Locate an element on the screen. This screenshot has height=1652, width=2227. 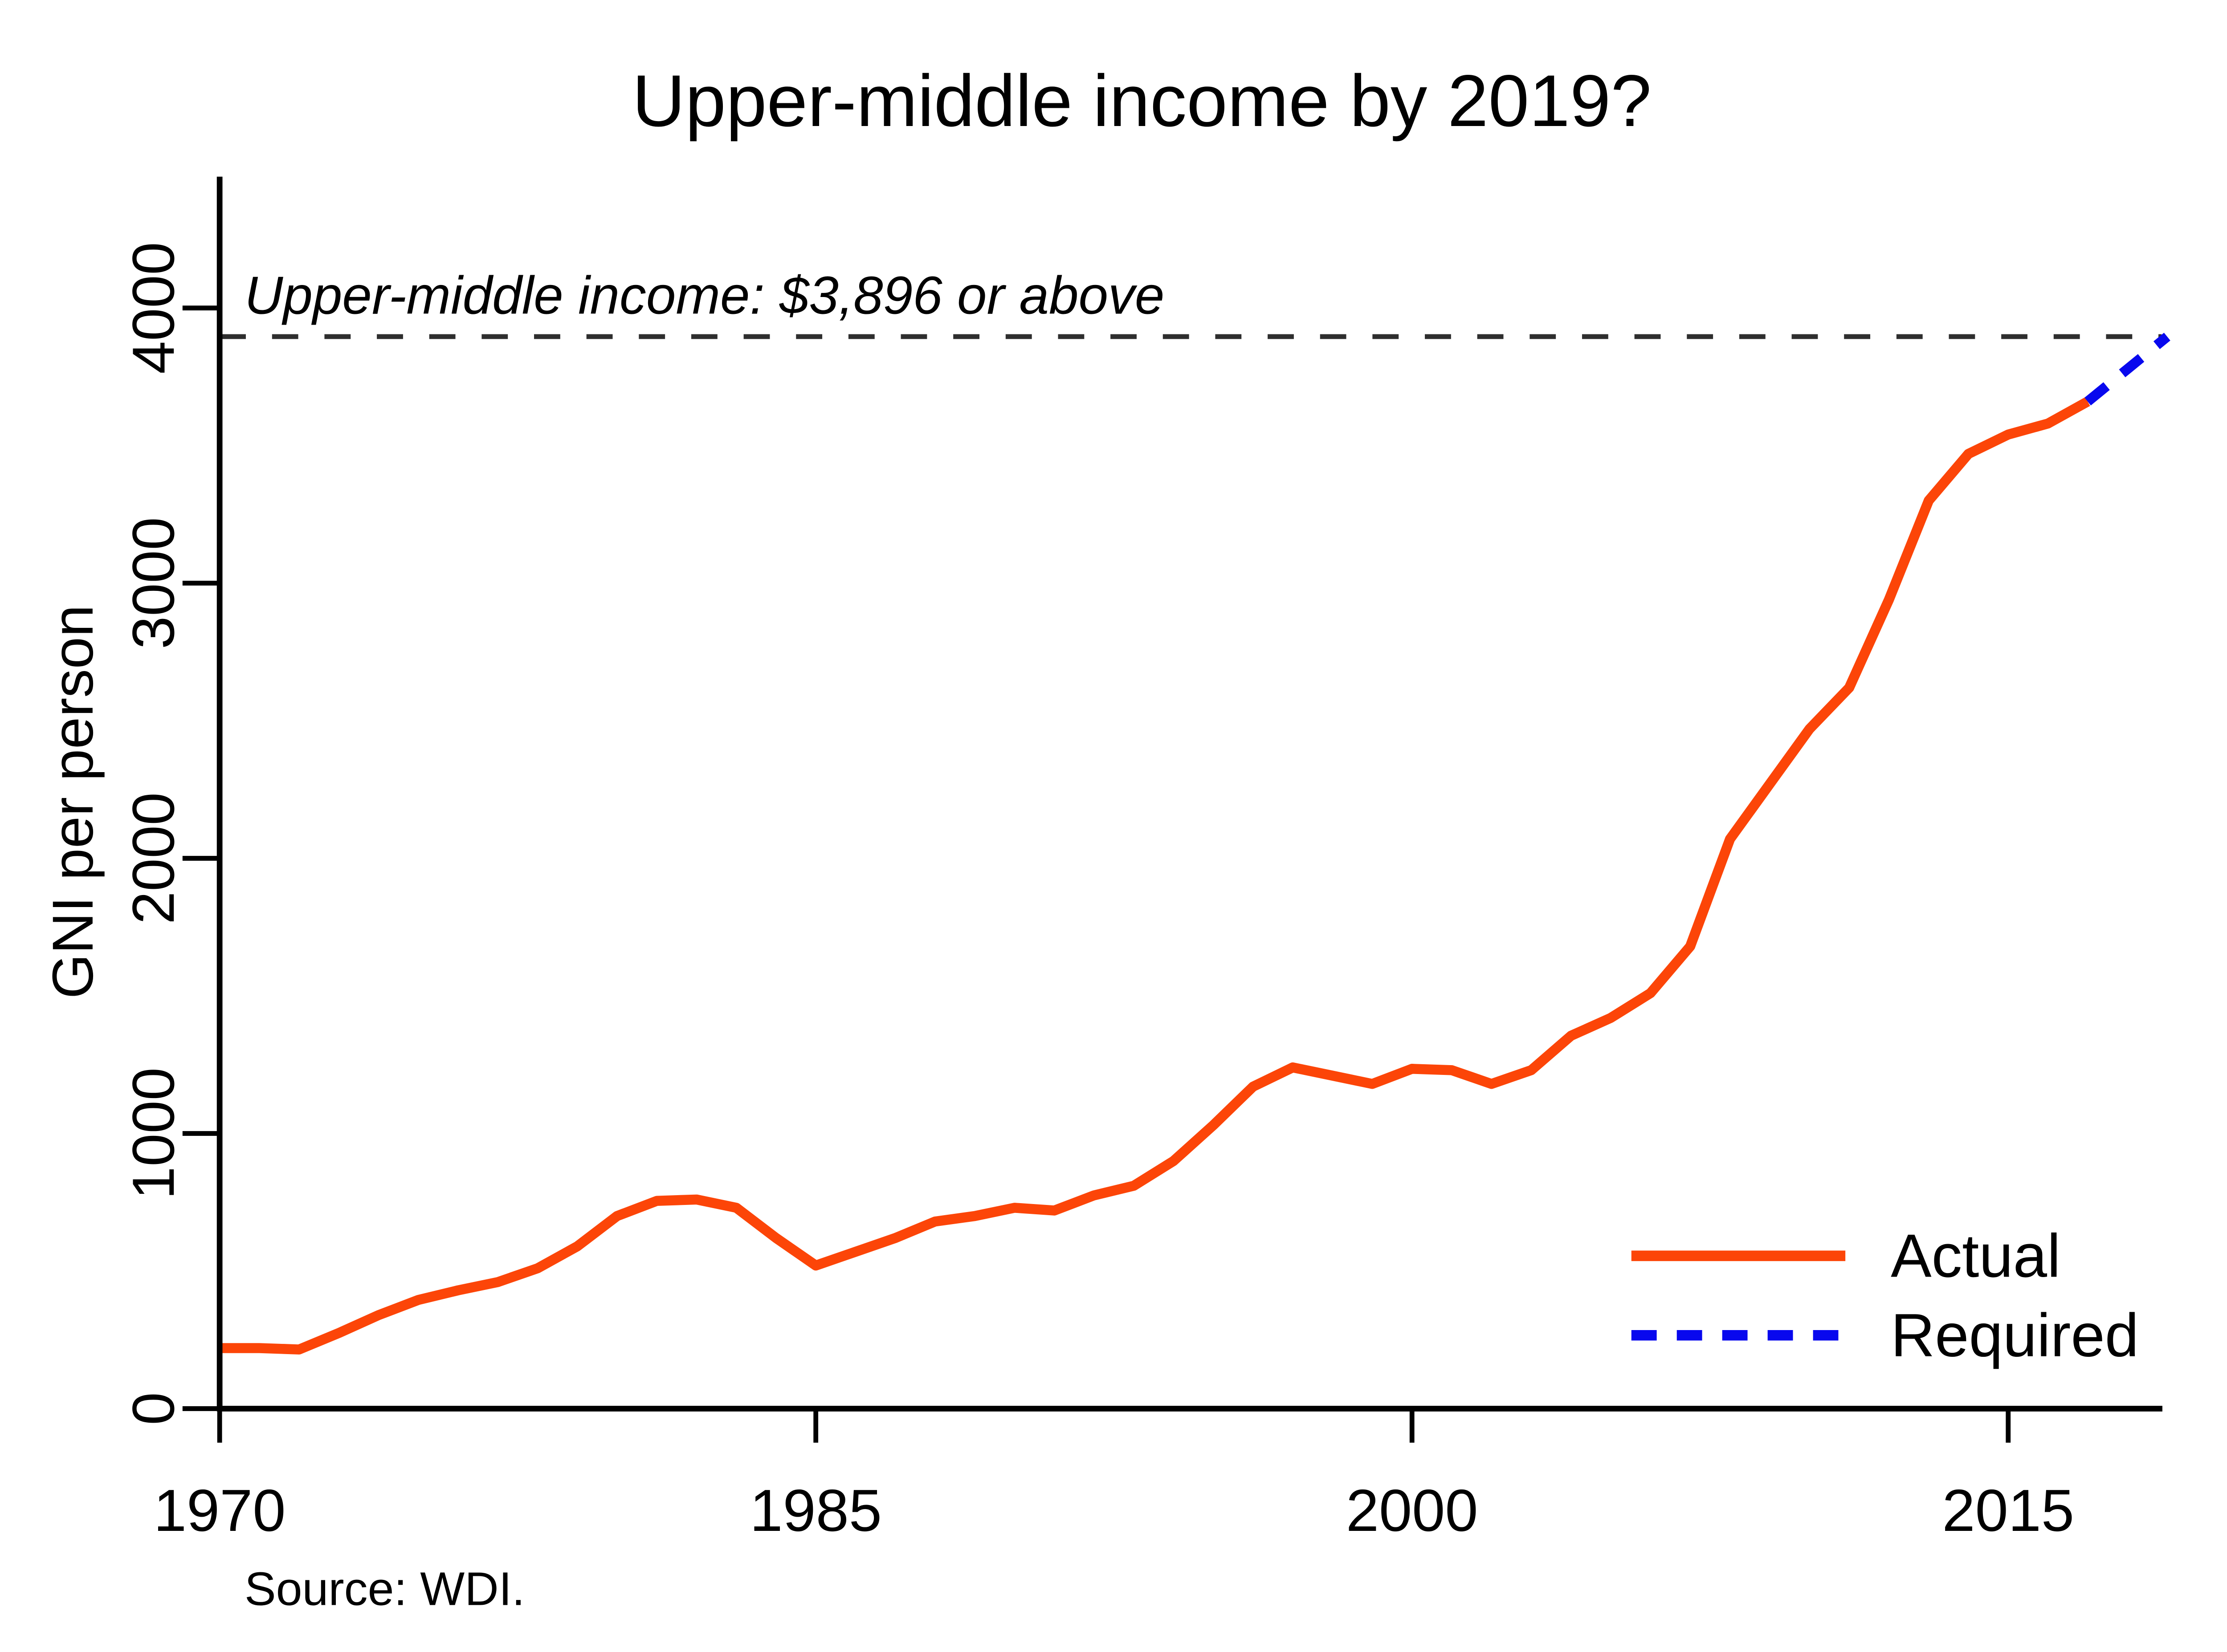
y-tick-label: 3000 is located at coordinates (153, 583).